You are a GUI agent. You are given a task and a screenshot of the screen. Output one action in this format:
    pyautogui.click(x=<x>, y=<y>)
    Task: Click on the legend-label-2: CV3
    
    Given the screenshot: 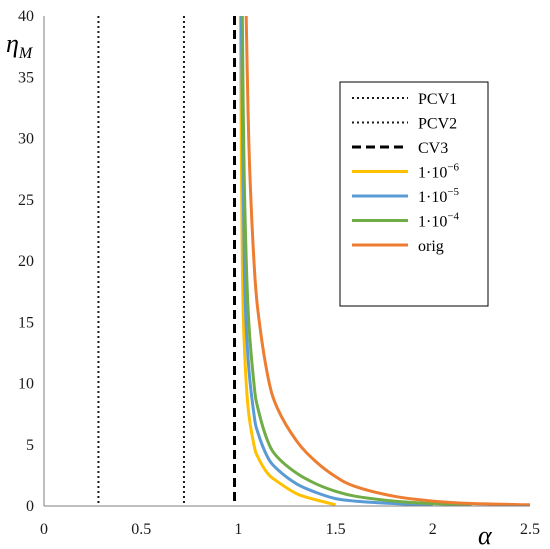 What is the action you would take?
    pyautogui.click(x=433, y=148)
    